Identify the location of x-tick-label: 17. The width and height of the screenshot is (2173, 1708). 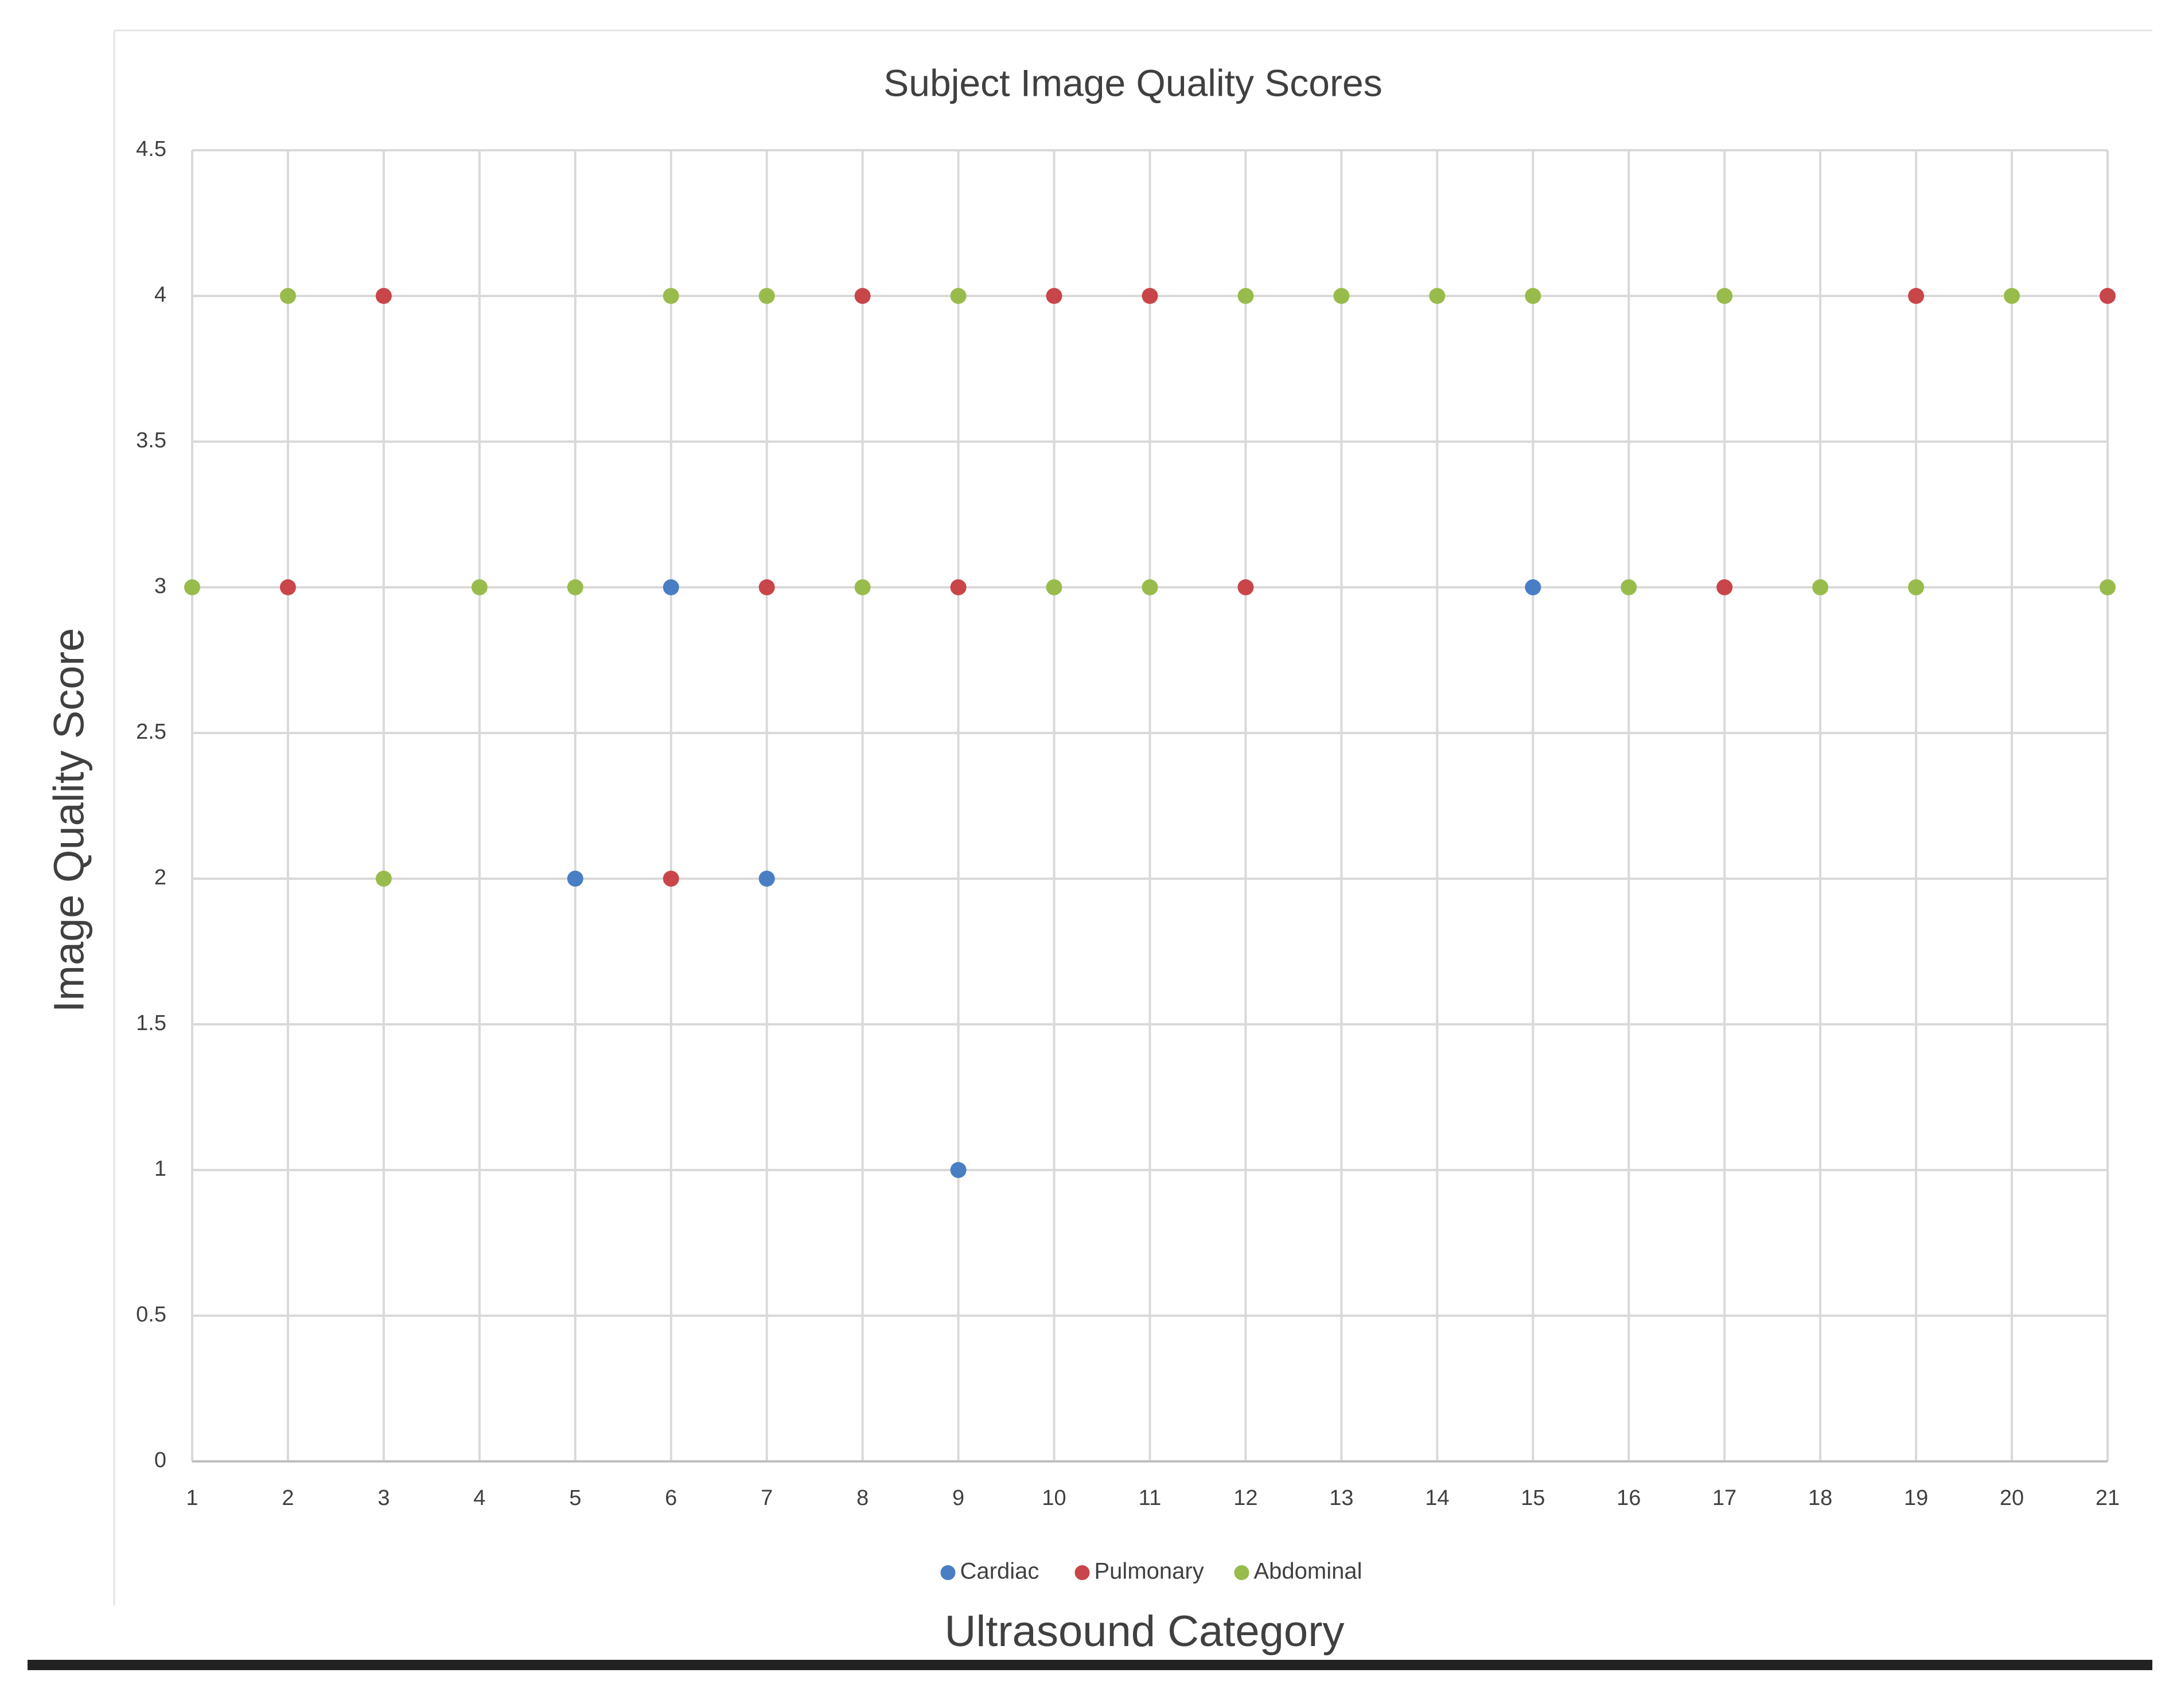
(1724, 1498).